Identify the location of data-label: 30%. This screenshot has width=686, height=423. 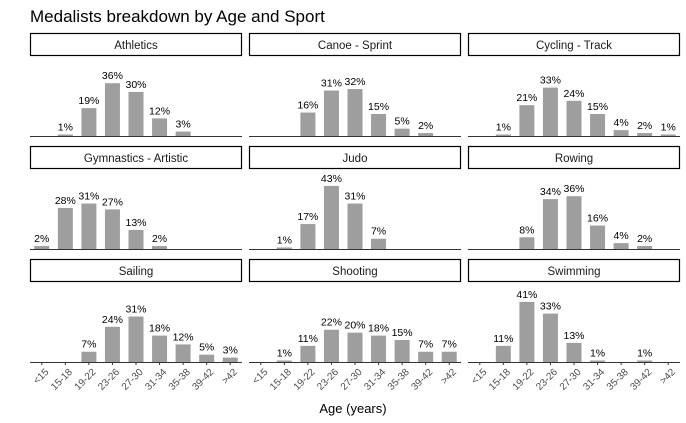
(135, 85).